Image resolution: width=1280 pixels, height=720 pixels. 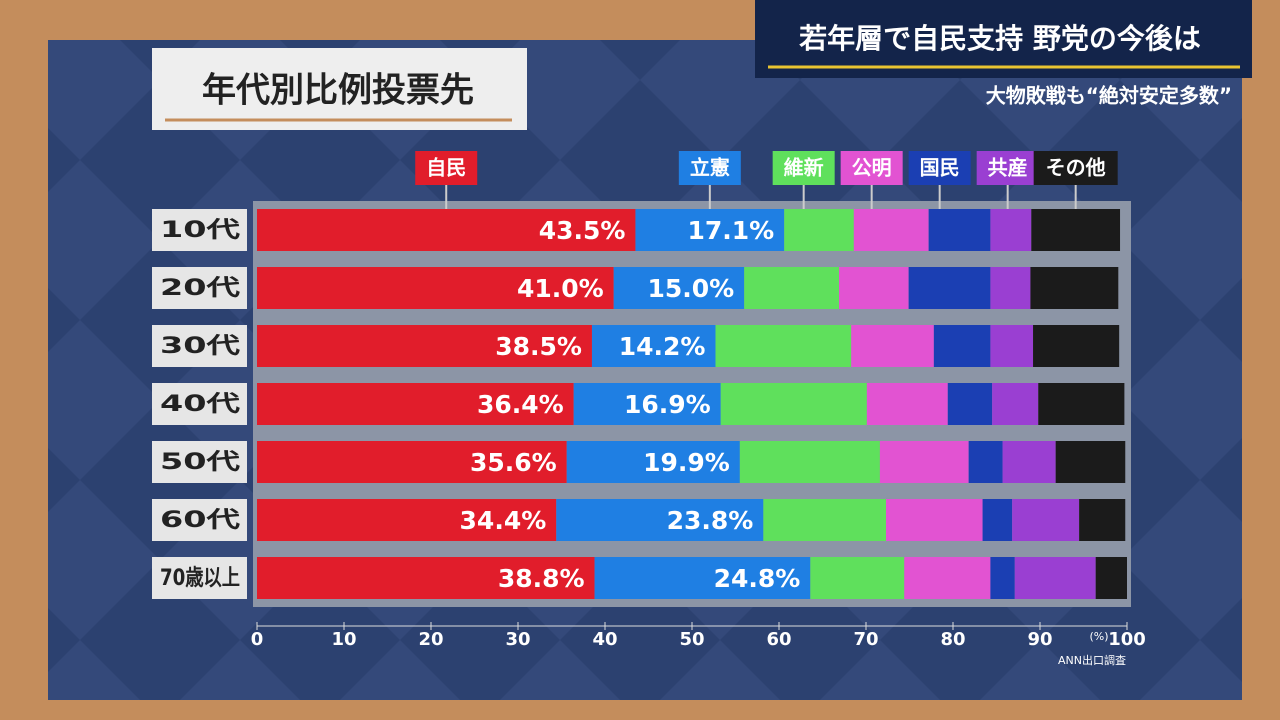 I want to click on x-tick-label: 70, so click(x=865, y=639).